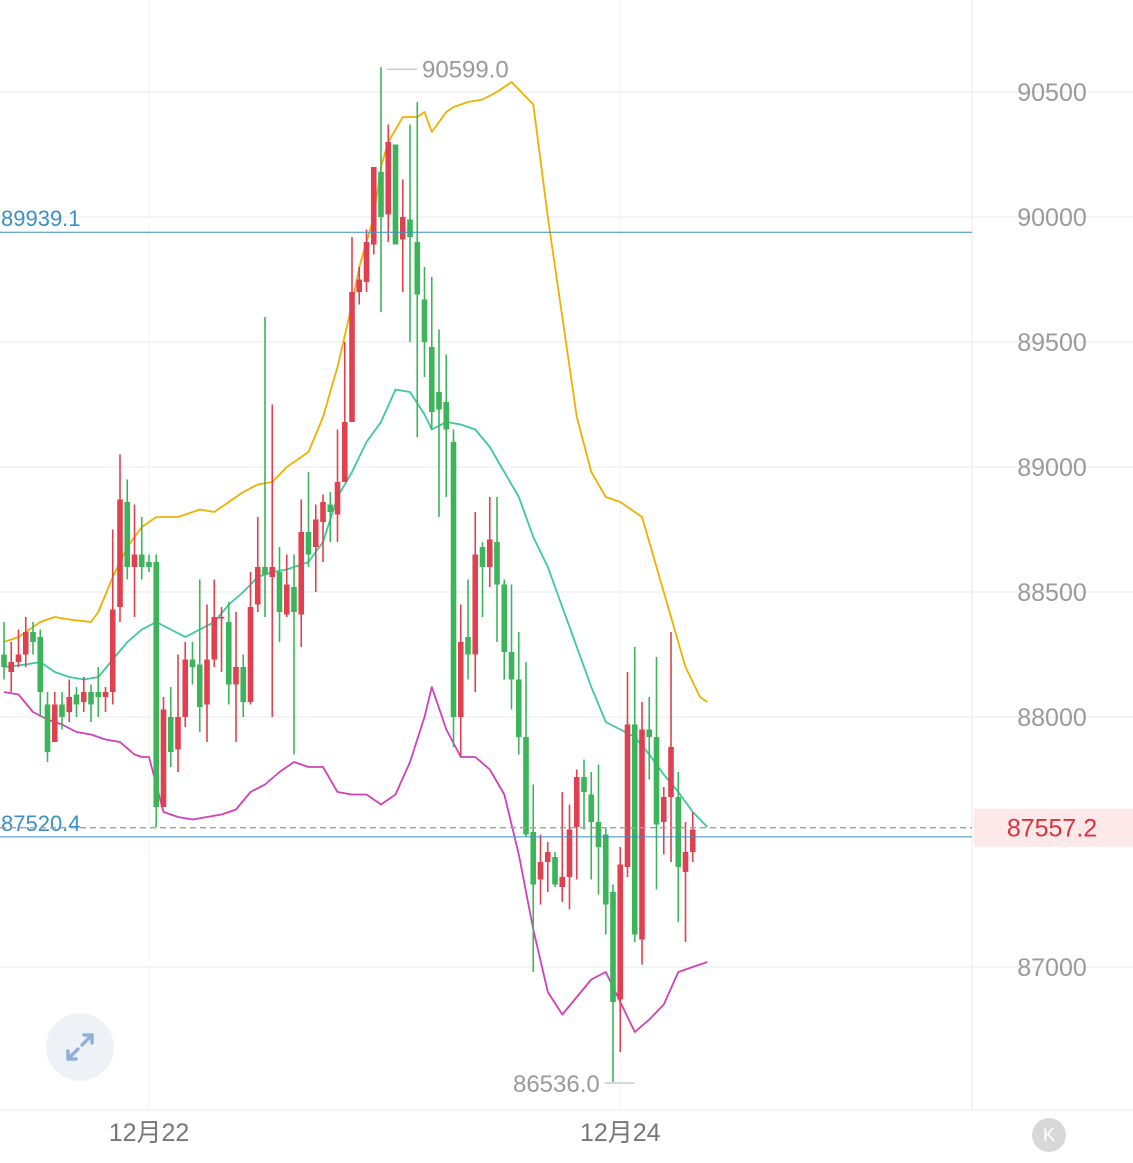 This screenshot has width=1133, height=1163. What do you see at coordinates (1049, 1135) in the screenshot?
I see `k-badge-icon: K` at bounding box center [1049, 1135].